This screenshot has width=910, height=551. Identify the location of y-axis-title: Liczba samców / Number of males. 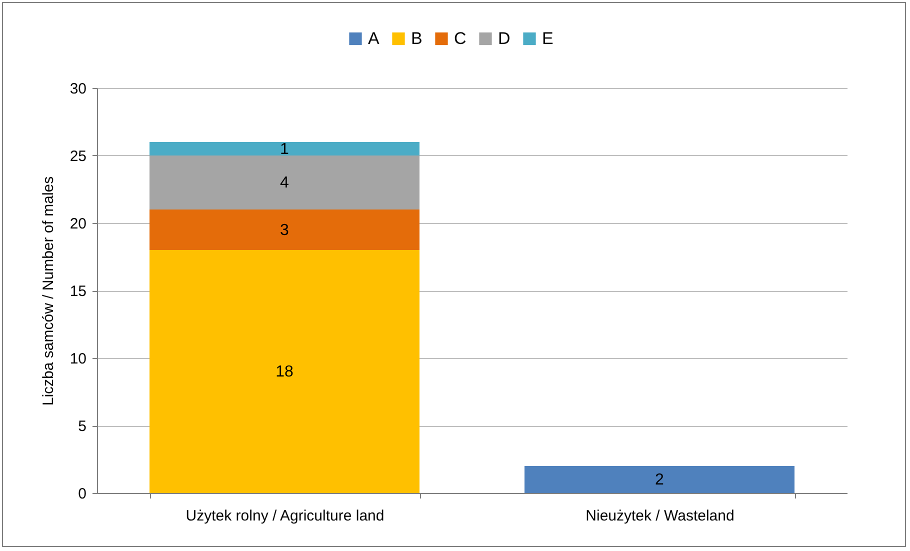
(48, 291).